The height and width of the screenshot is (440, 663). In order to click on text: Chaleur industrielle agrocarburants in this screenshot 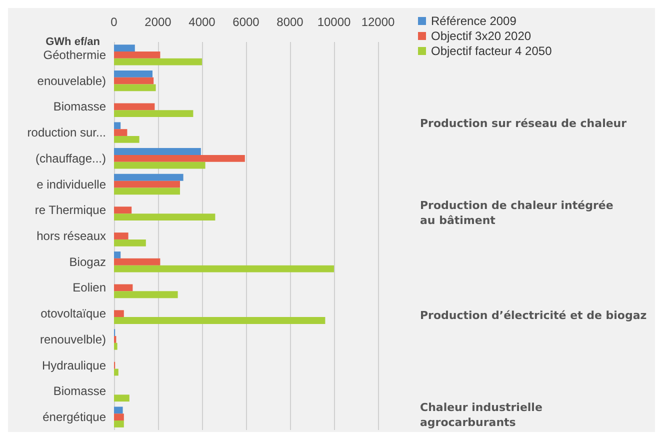, I will do `click(481, 415)`.